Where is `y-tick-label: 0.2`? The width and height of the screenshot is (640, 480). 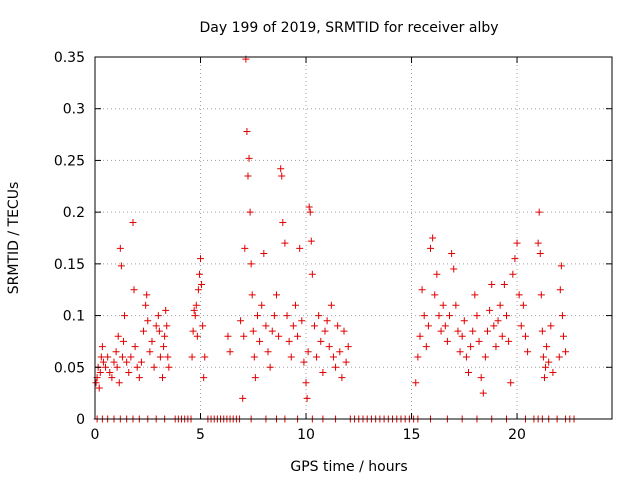 y-tick-label: 0.2 is located at coordinates (74, 213).